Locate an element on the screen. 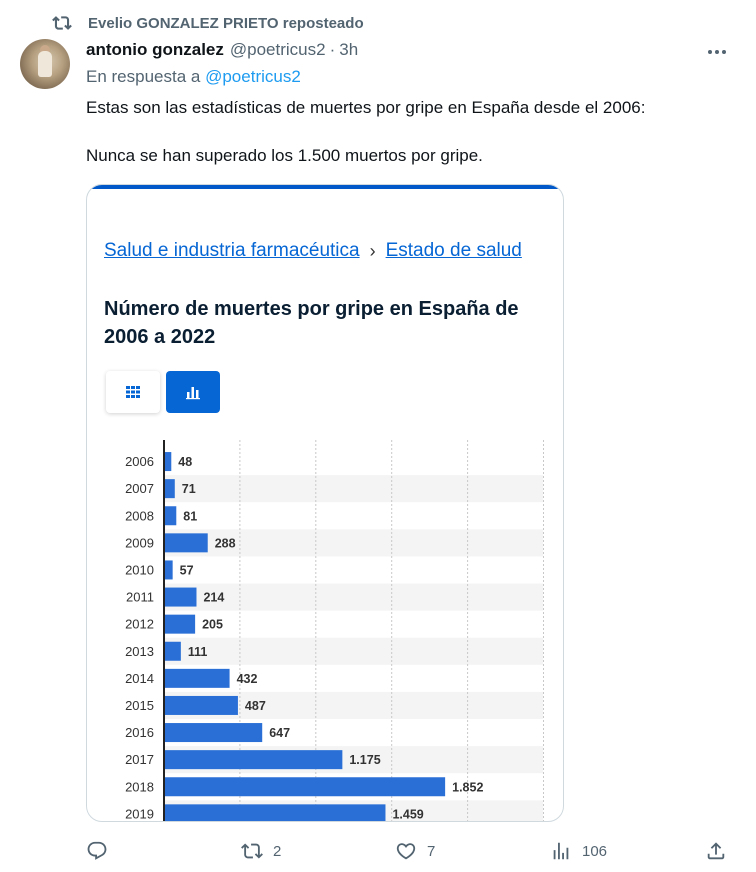  tweet-header: antonio gonzalez @poetricus2 · 3h is located at coordinates (222, 50).